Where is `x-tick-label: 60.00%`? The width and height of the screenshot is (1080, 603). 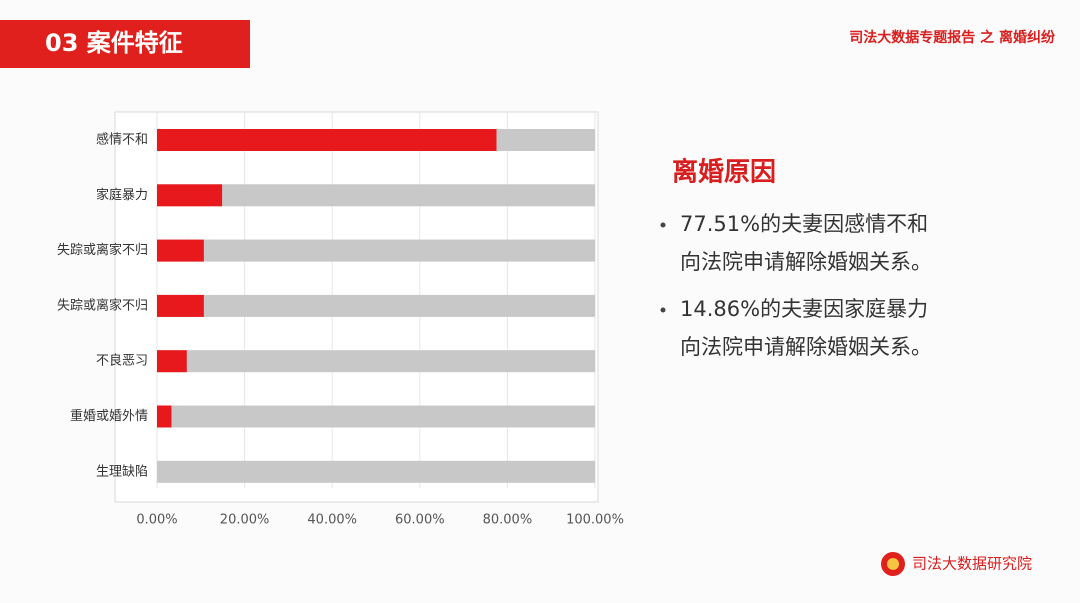 x-tick-label: 60.00% is located at coordinates (420, 520).